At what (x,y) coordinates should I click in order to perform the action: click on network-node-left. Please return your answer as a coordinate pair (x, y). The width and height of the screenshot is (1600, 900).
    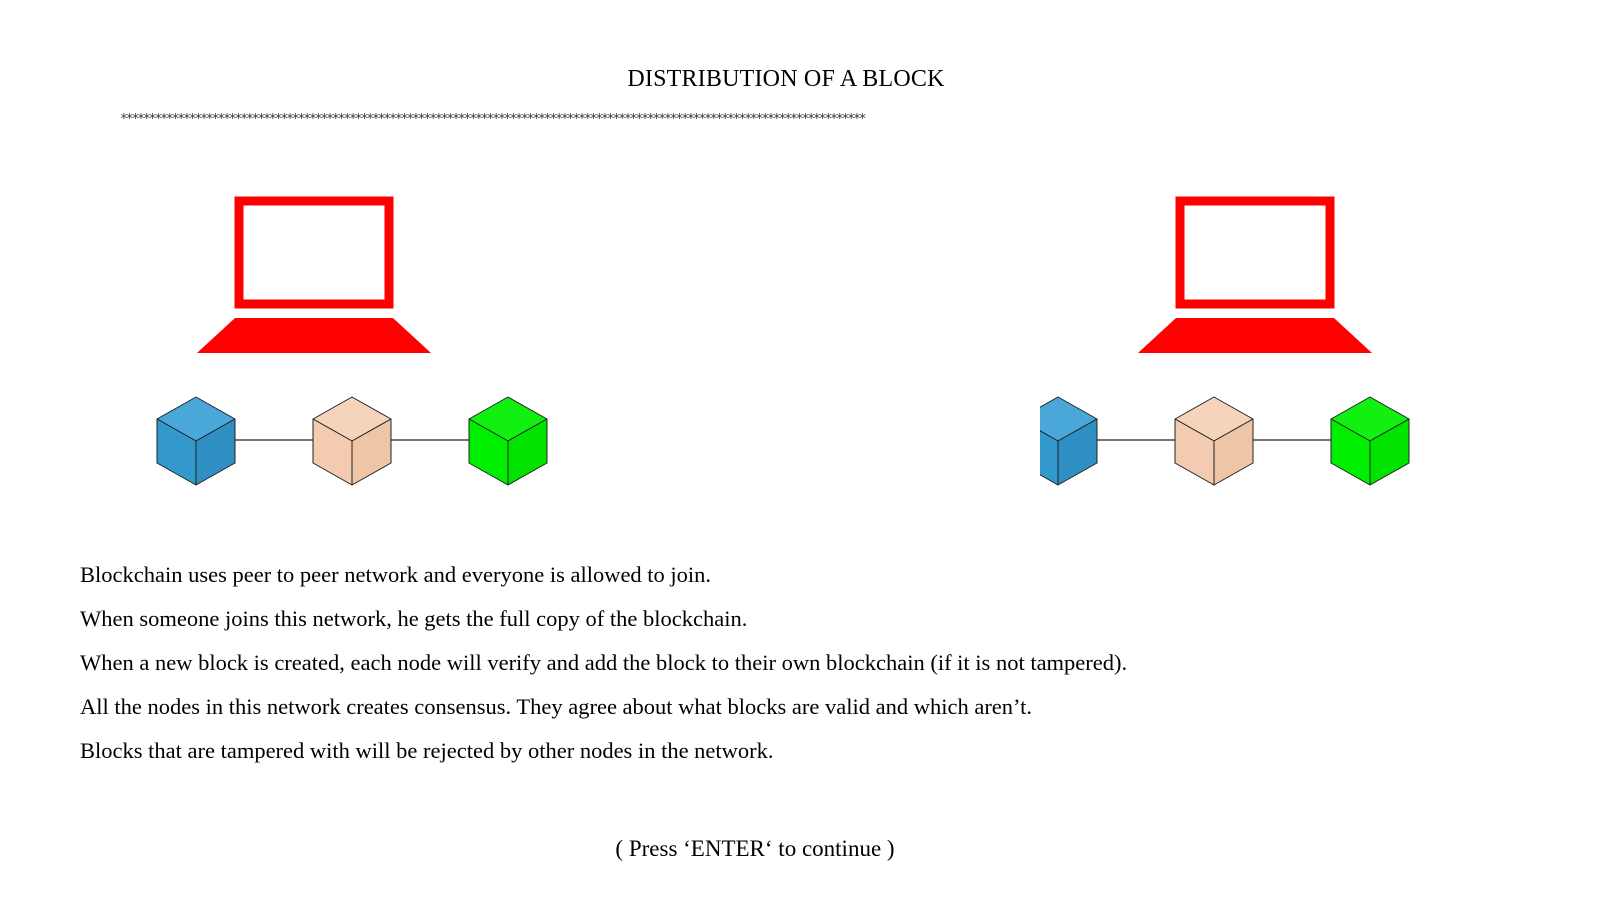
    Looking at the image, I should click on (365, 345).